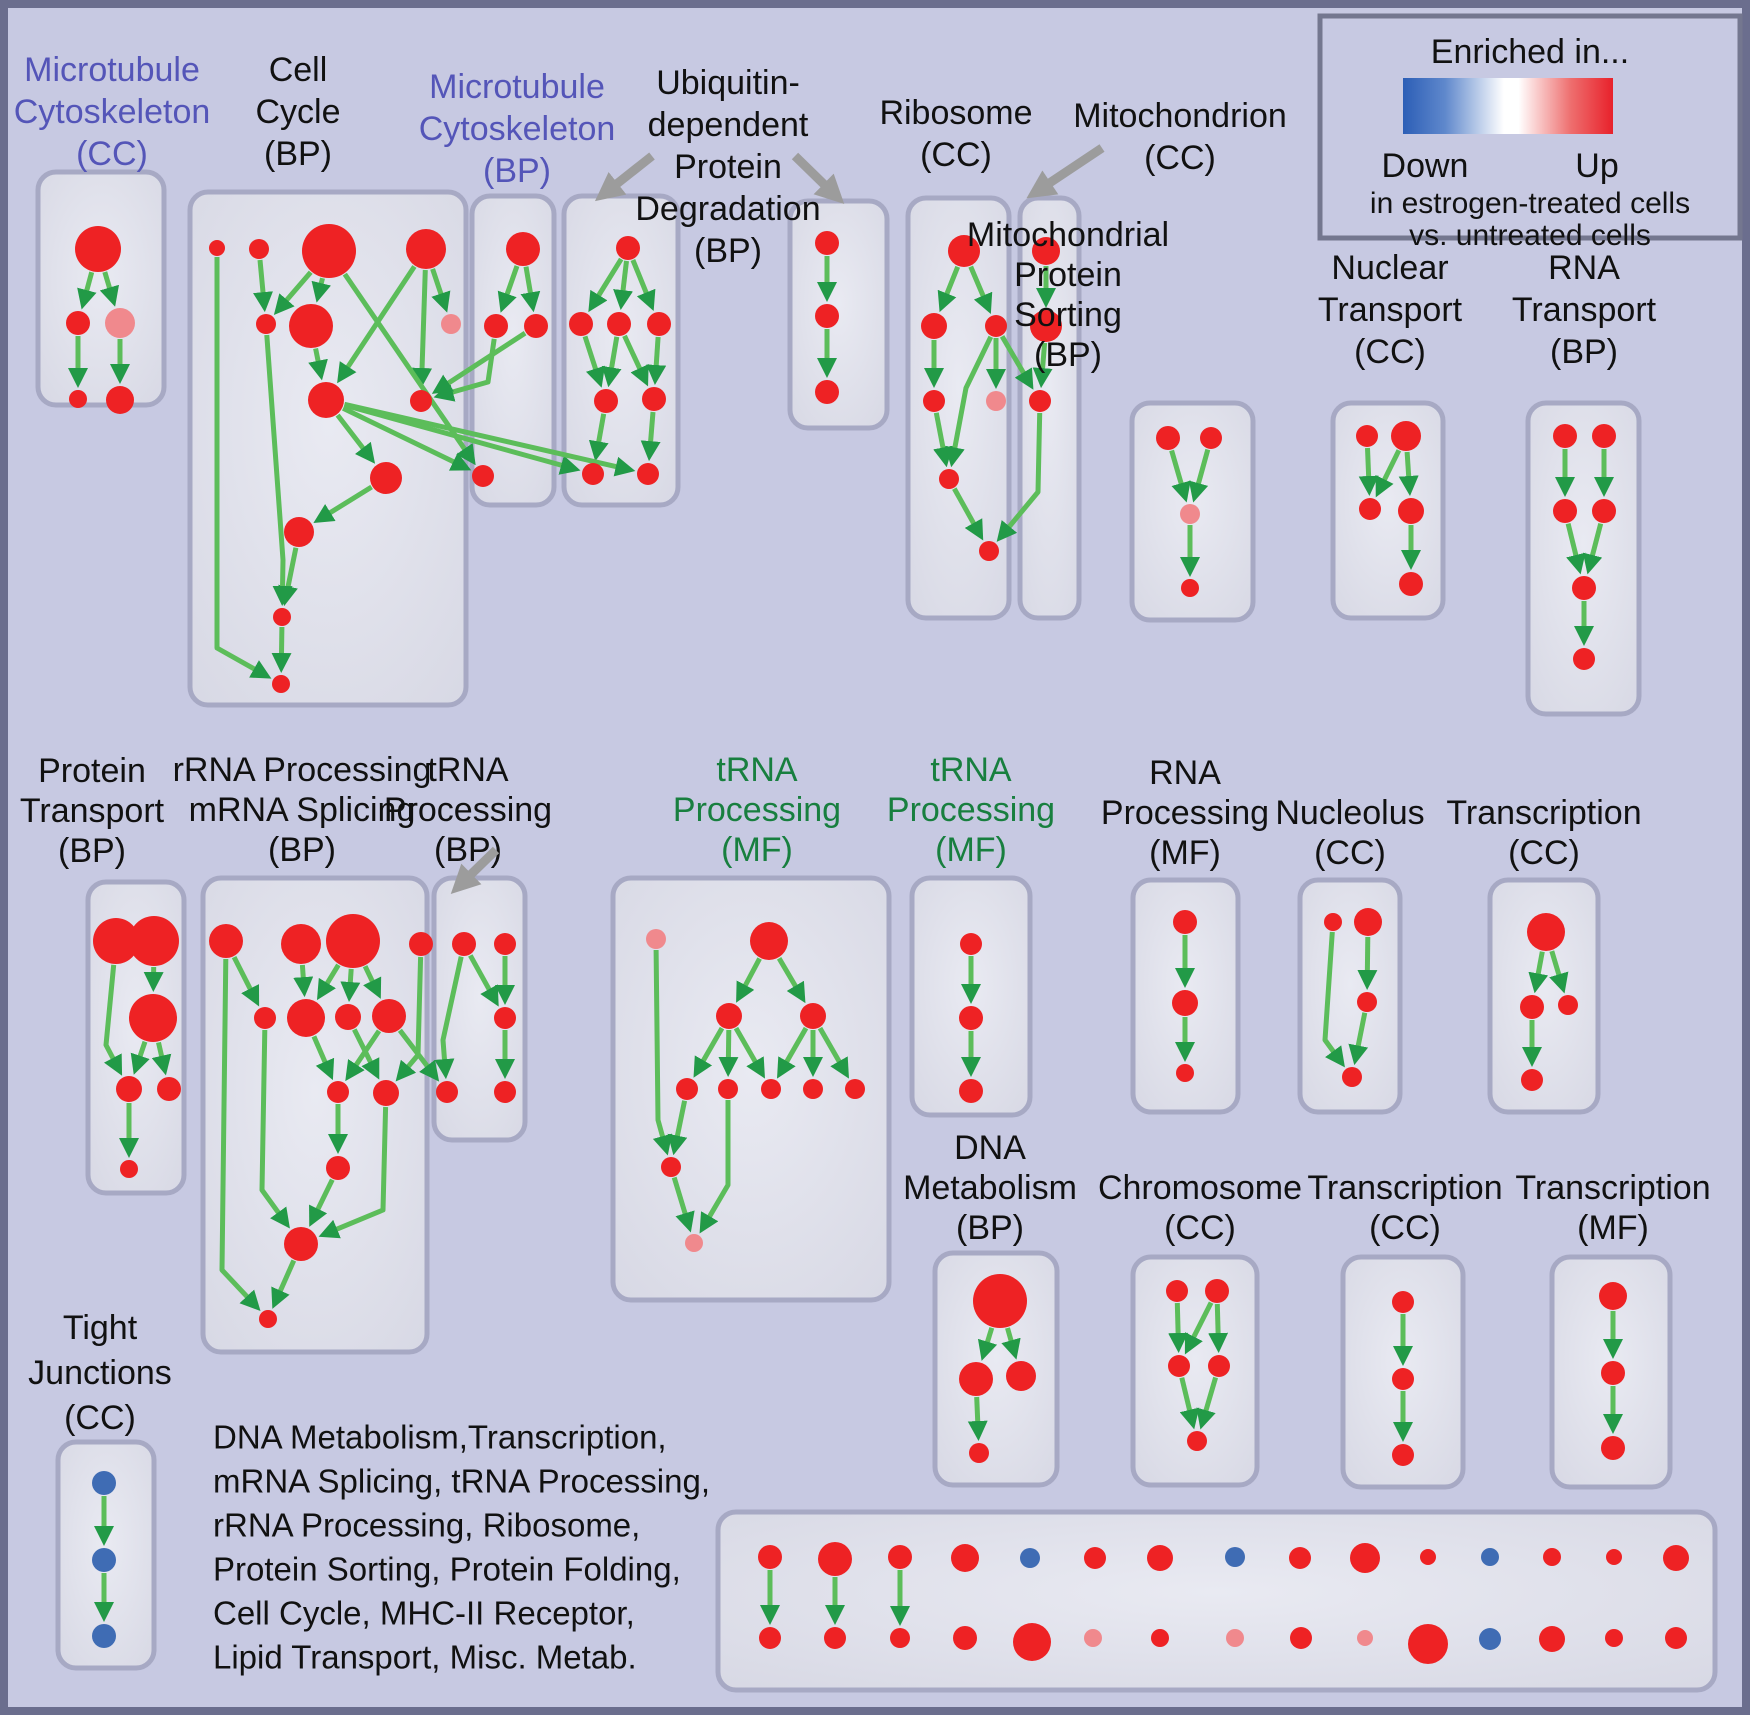  What do you see at coordinates (990, 1148) in the screenshot?
I see `cluster-label-dna-metabolism-line1: DNA` at bounding box center [990, 1148].